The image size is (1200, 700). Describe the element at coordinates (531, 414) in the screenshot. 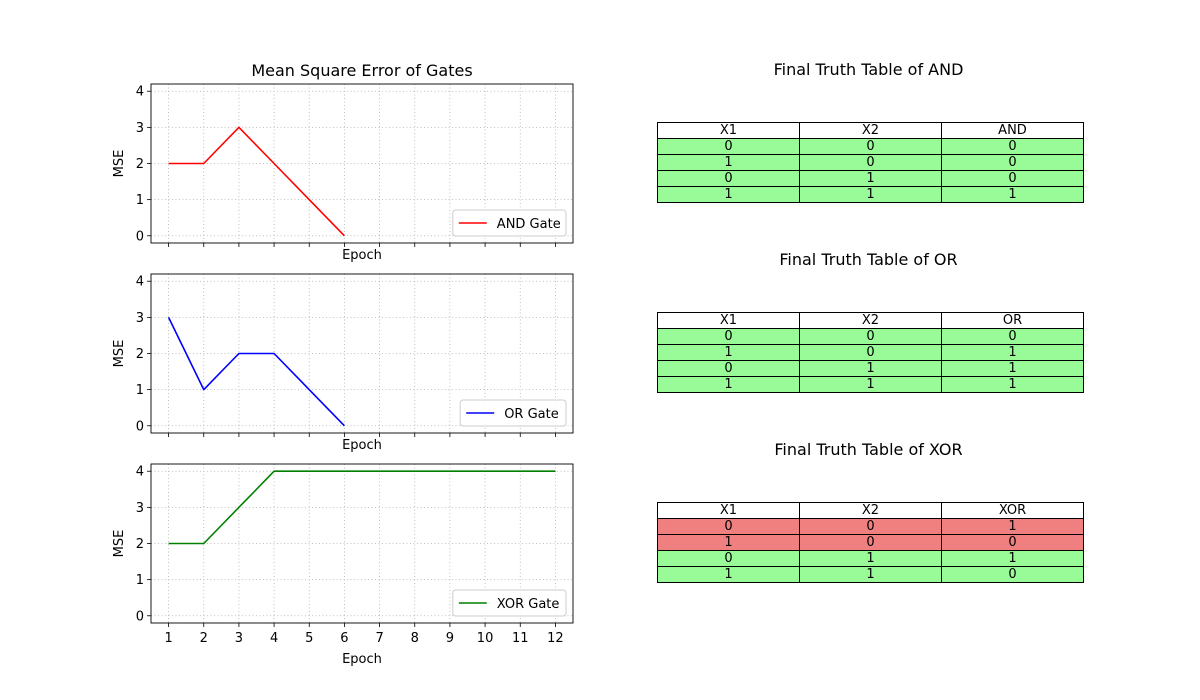

I see `legend-label: OR Gate` at that location.